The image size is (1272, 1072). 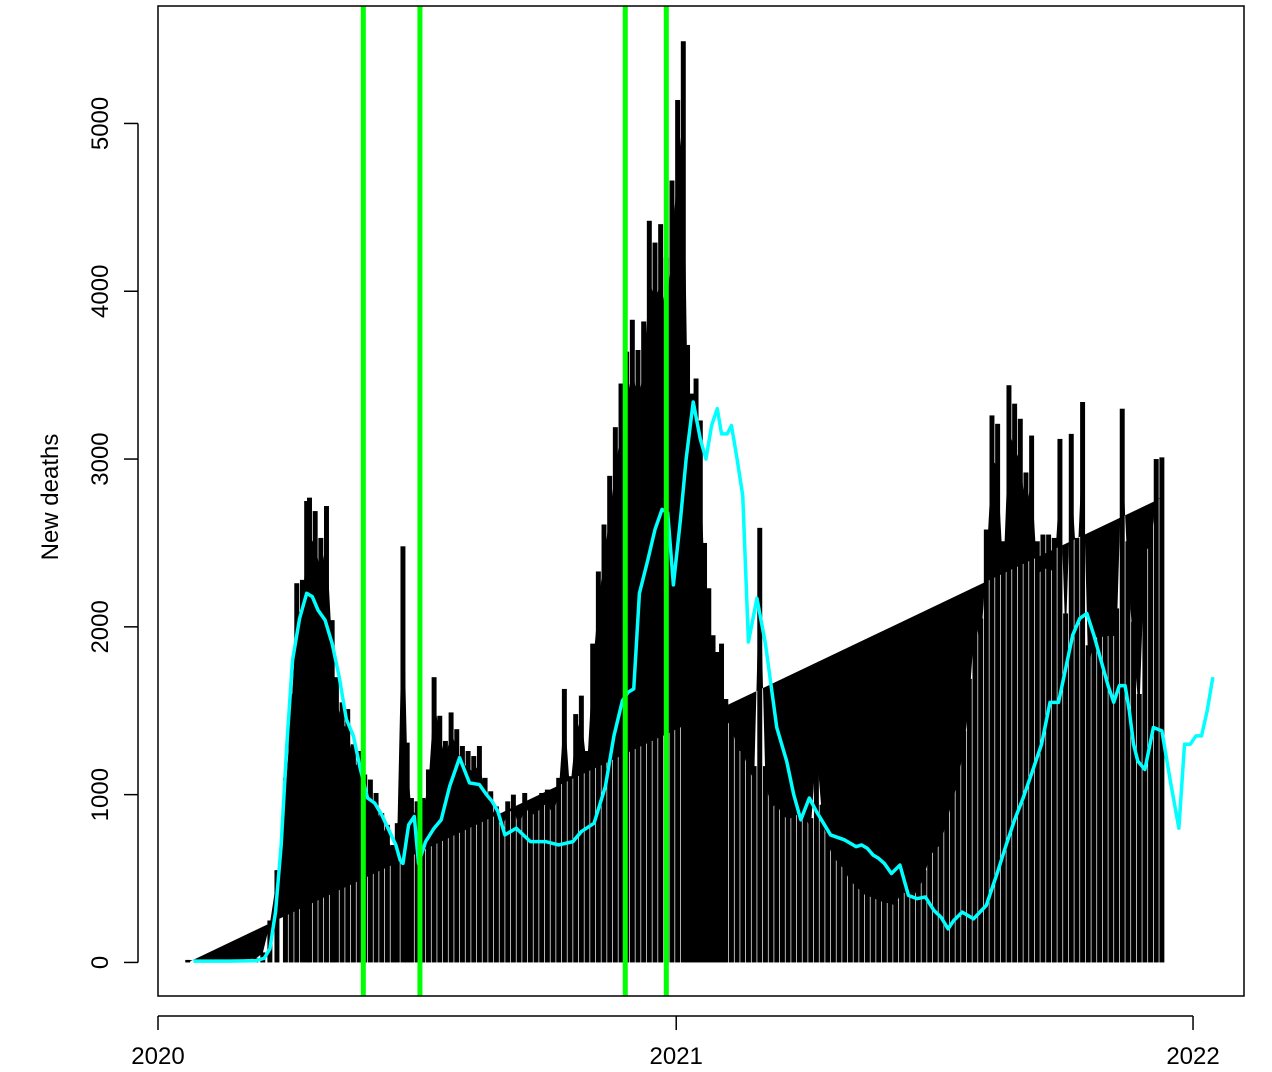 I want to click on y-tick-label: 3000, so click(x=100, y=458).